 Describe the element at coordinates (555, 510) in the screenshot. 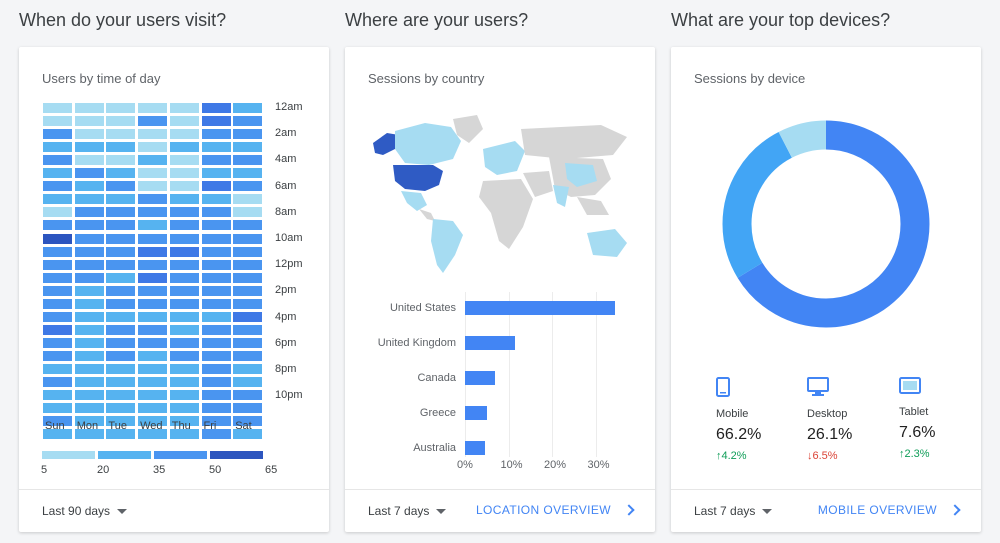

I see `location-overview-link: LOCATION OVERVIEW` at that location.